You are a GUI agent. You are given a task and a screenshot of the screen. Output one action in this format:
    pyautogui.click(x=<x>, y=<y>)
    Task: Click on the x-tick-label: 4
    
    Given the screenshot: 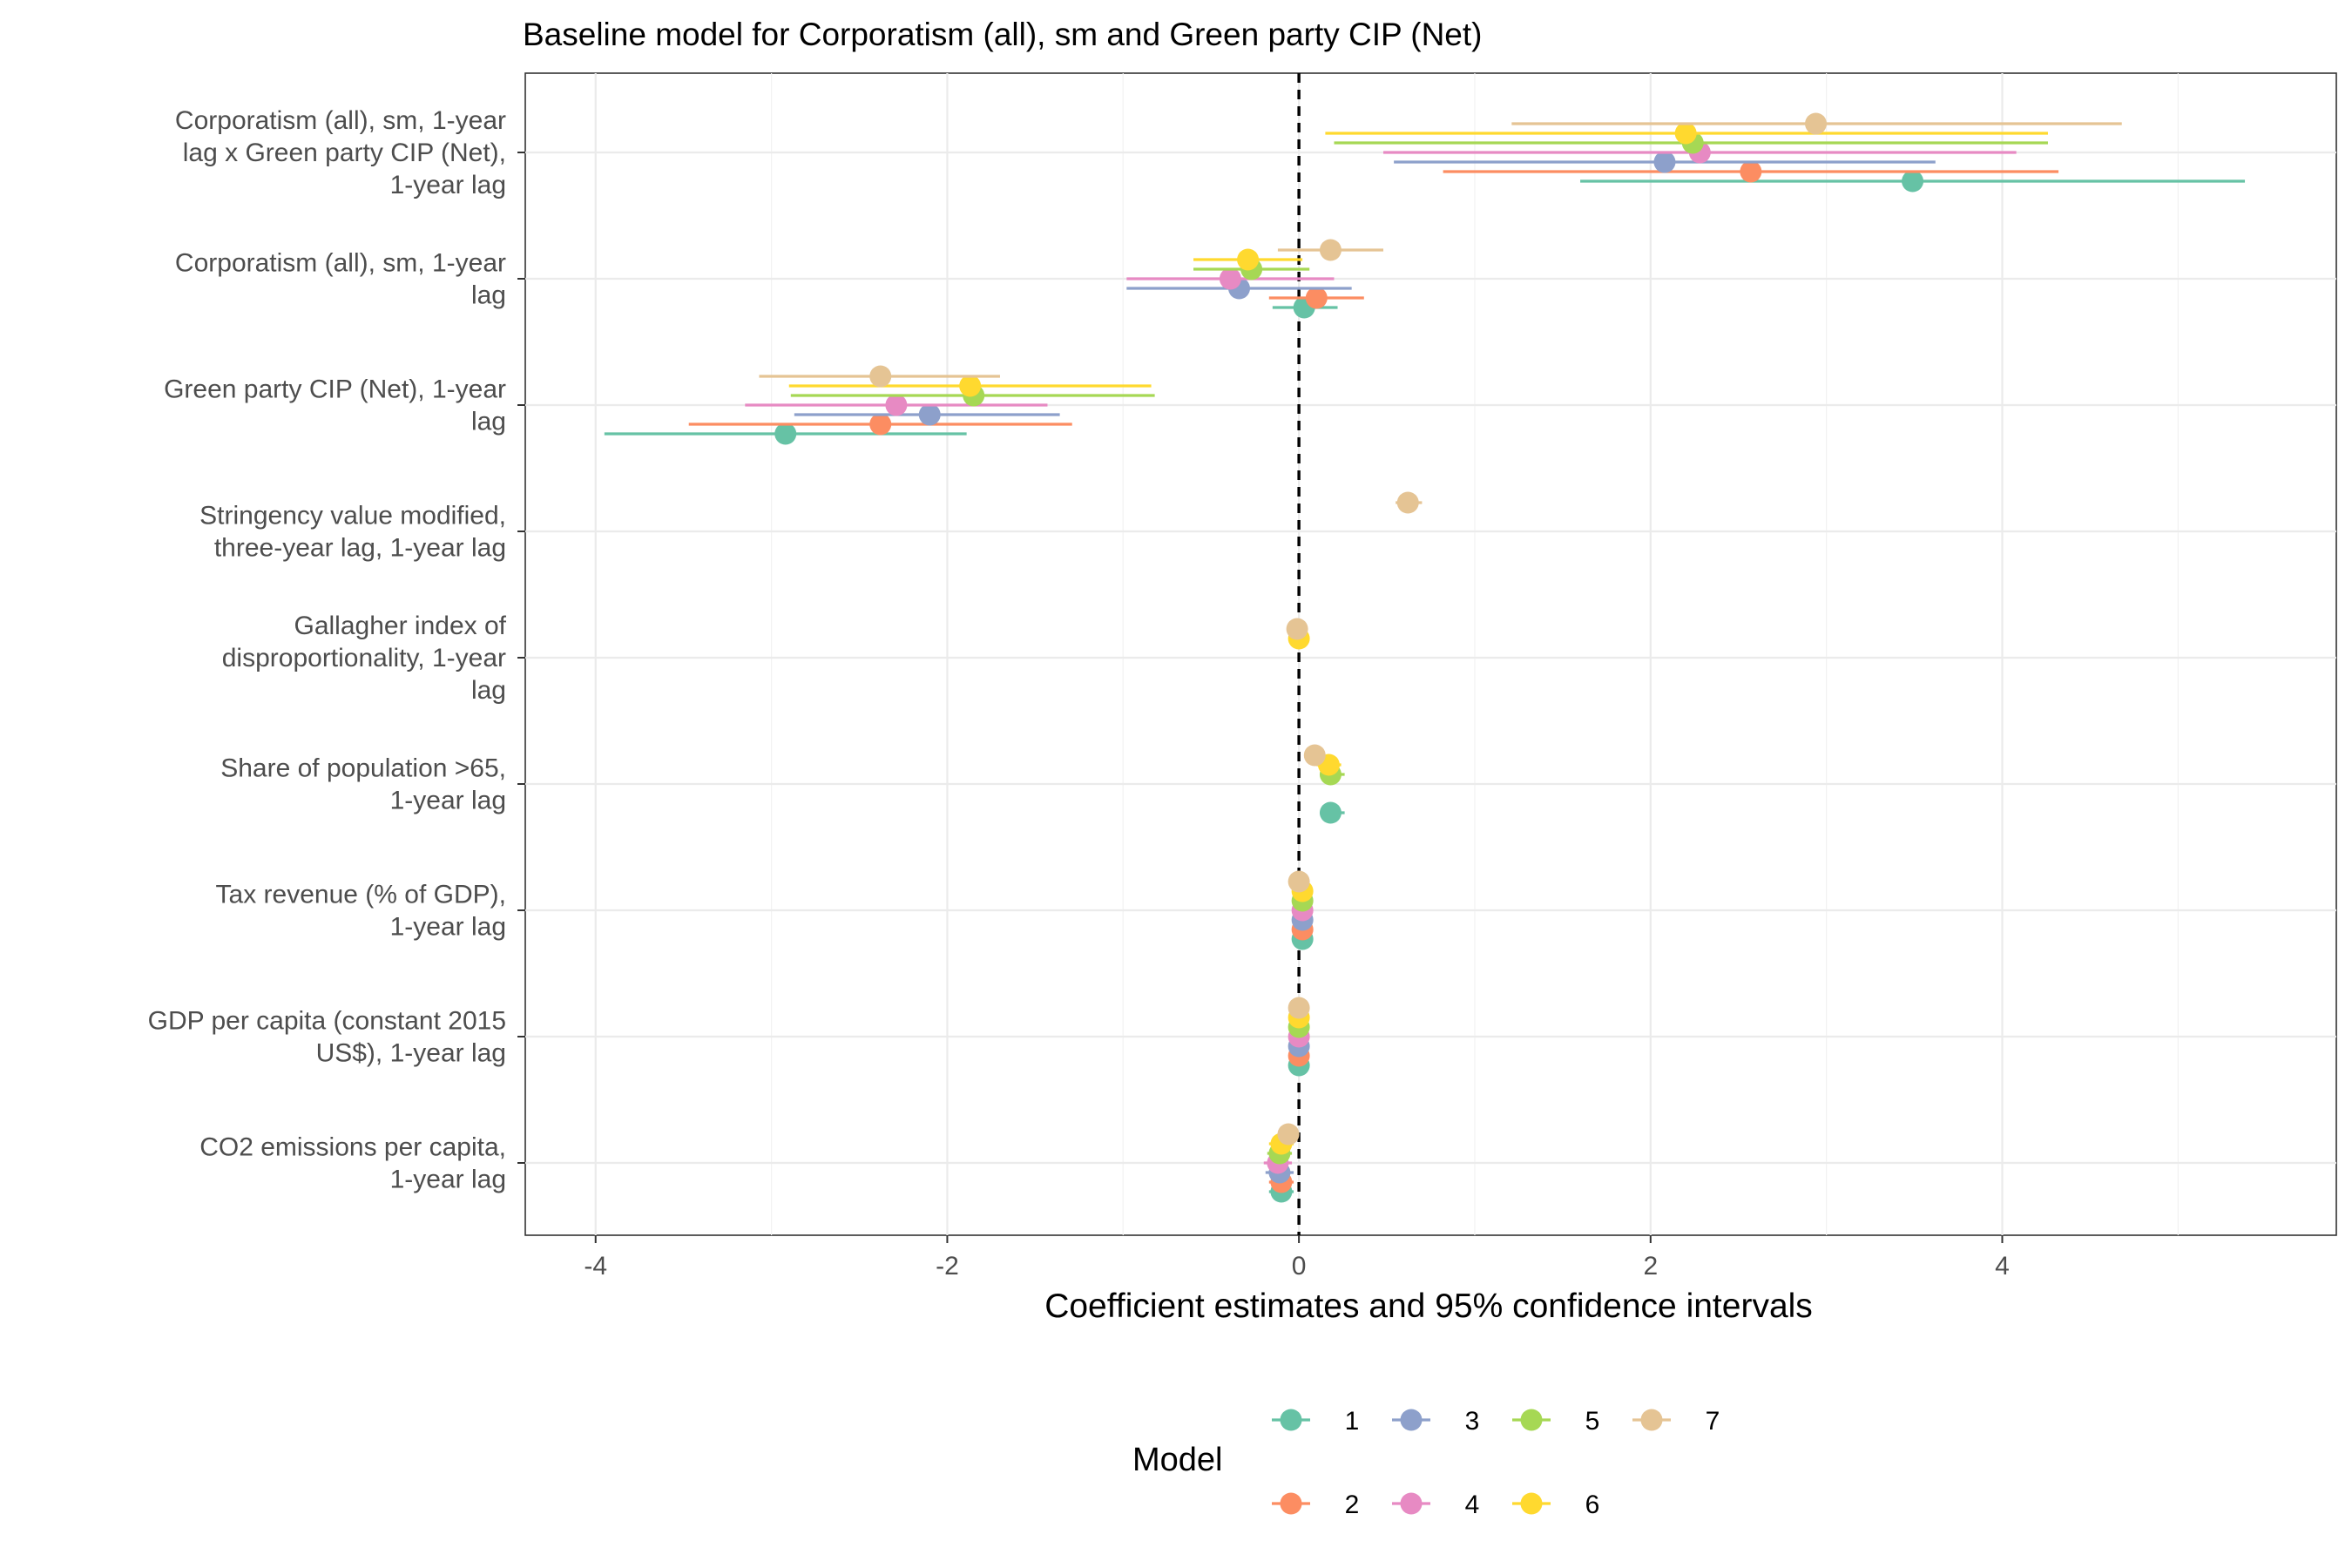 What is the action you would take?
    pyautogui.click(x=2003, y=1266)
    